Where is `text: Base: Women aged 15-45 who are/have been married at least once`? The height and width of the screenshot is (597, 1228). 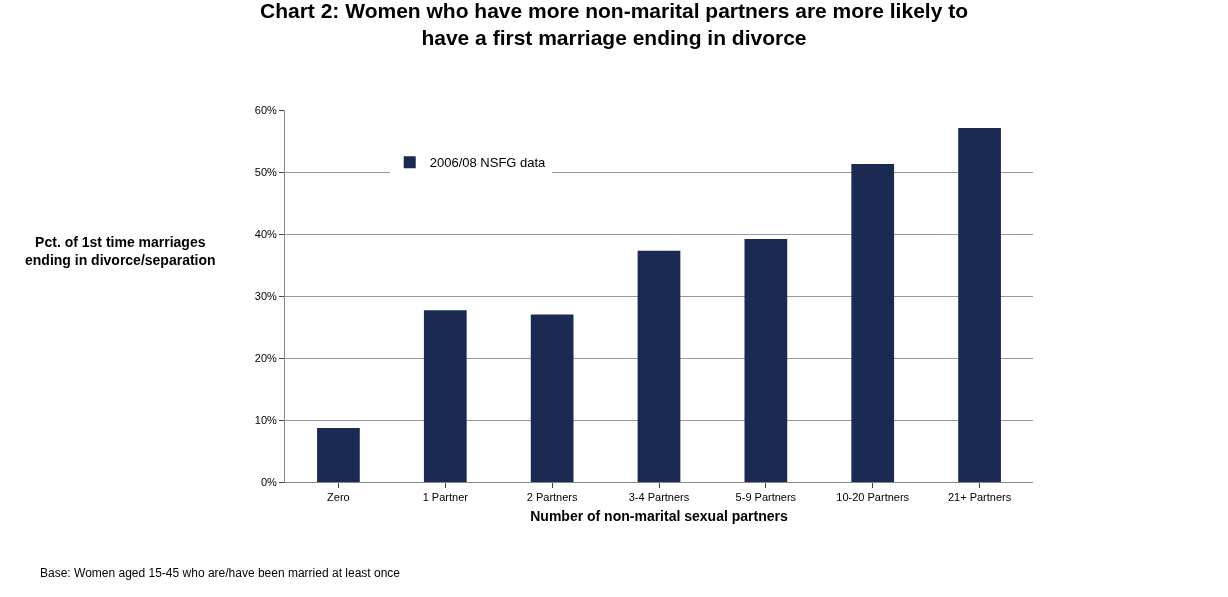
text: Base: Women aged 15-45 who are/have been married at least once is located at coordinates (220, 573).